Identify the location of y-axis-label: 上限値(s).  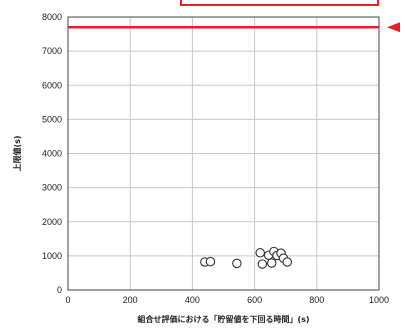
(17, 153).